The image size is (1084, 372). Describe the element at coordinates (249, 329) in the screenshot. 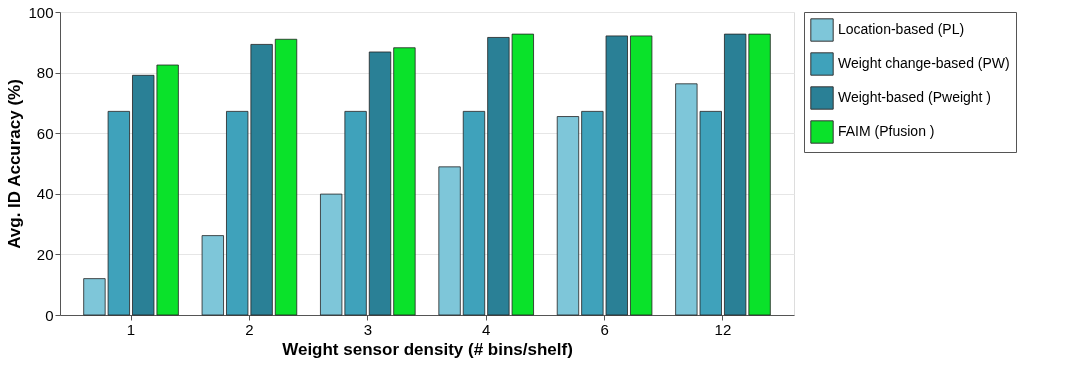

I see `x-tick-label: 2` at that location.